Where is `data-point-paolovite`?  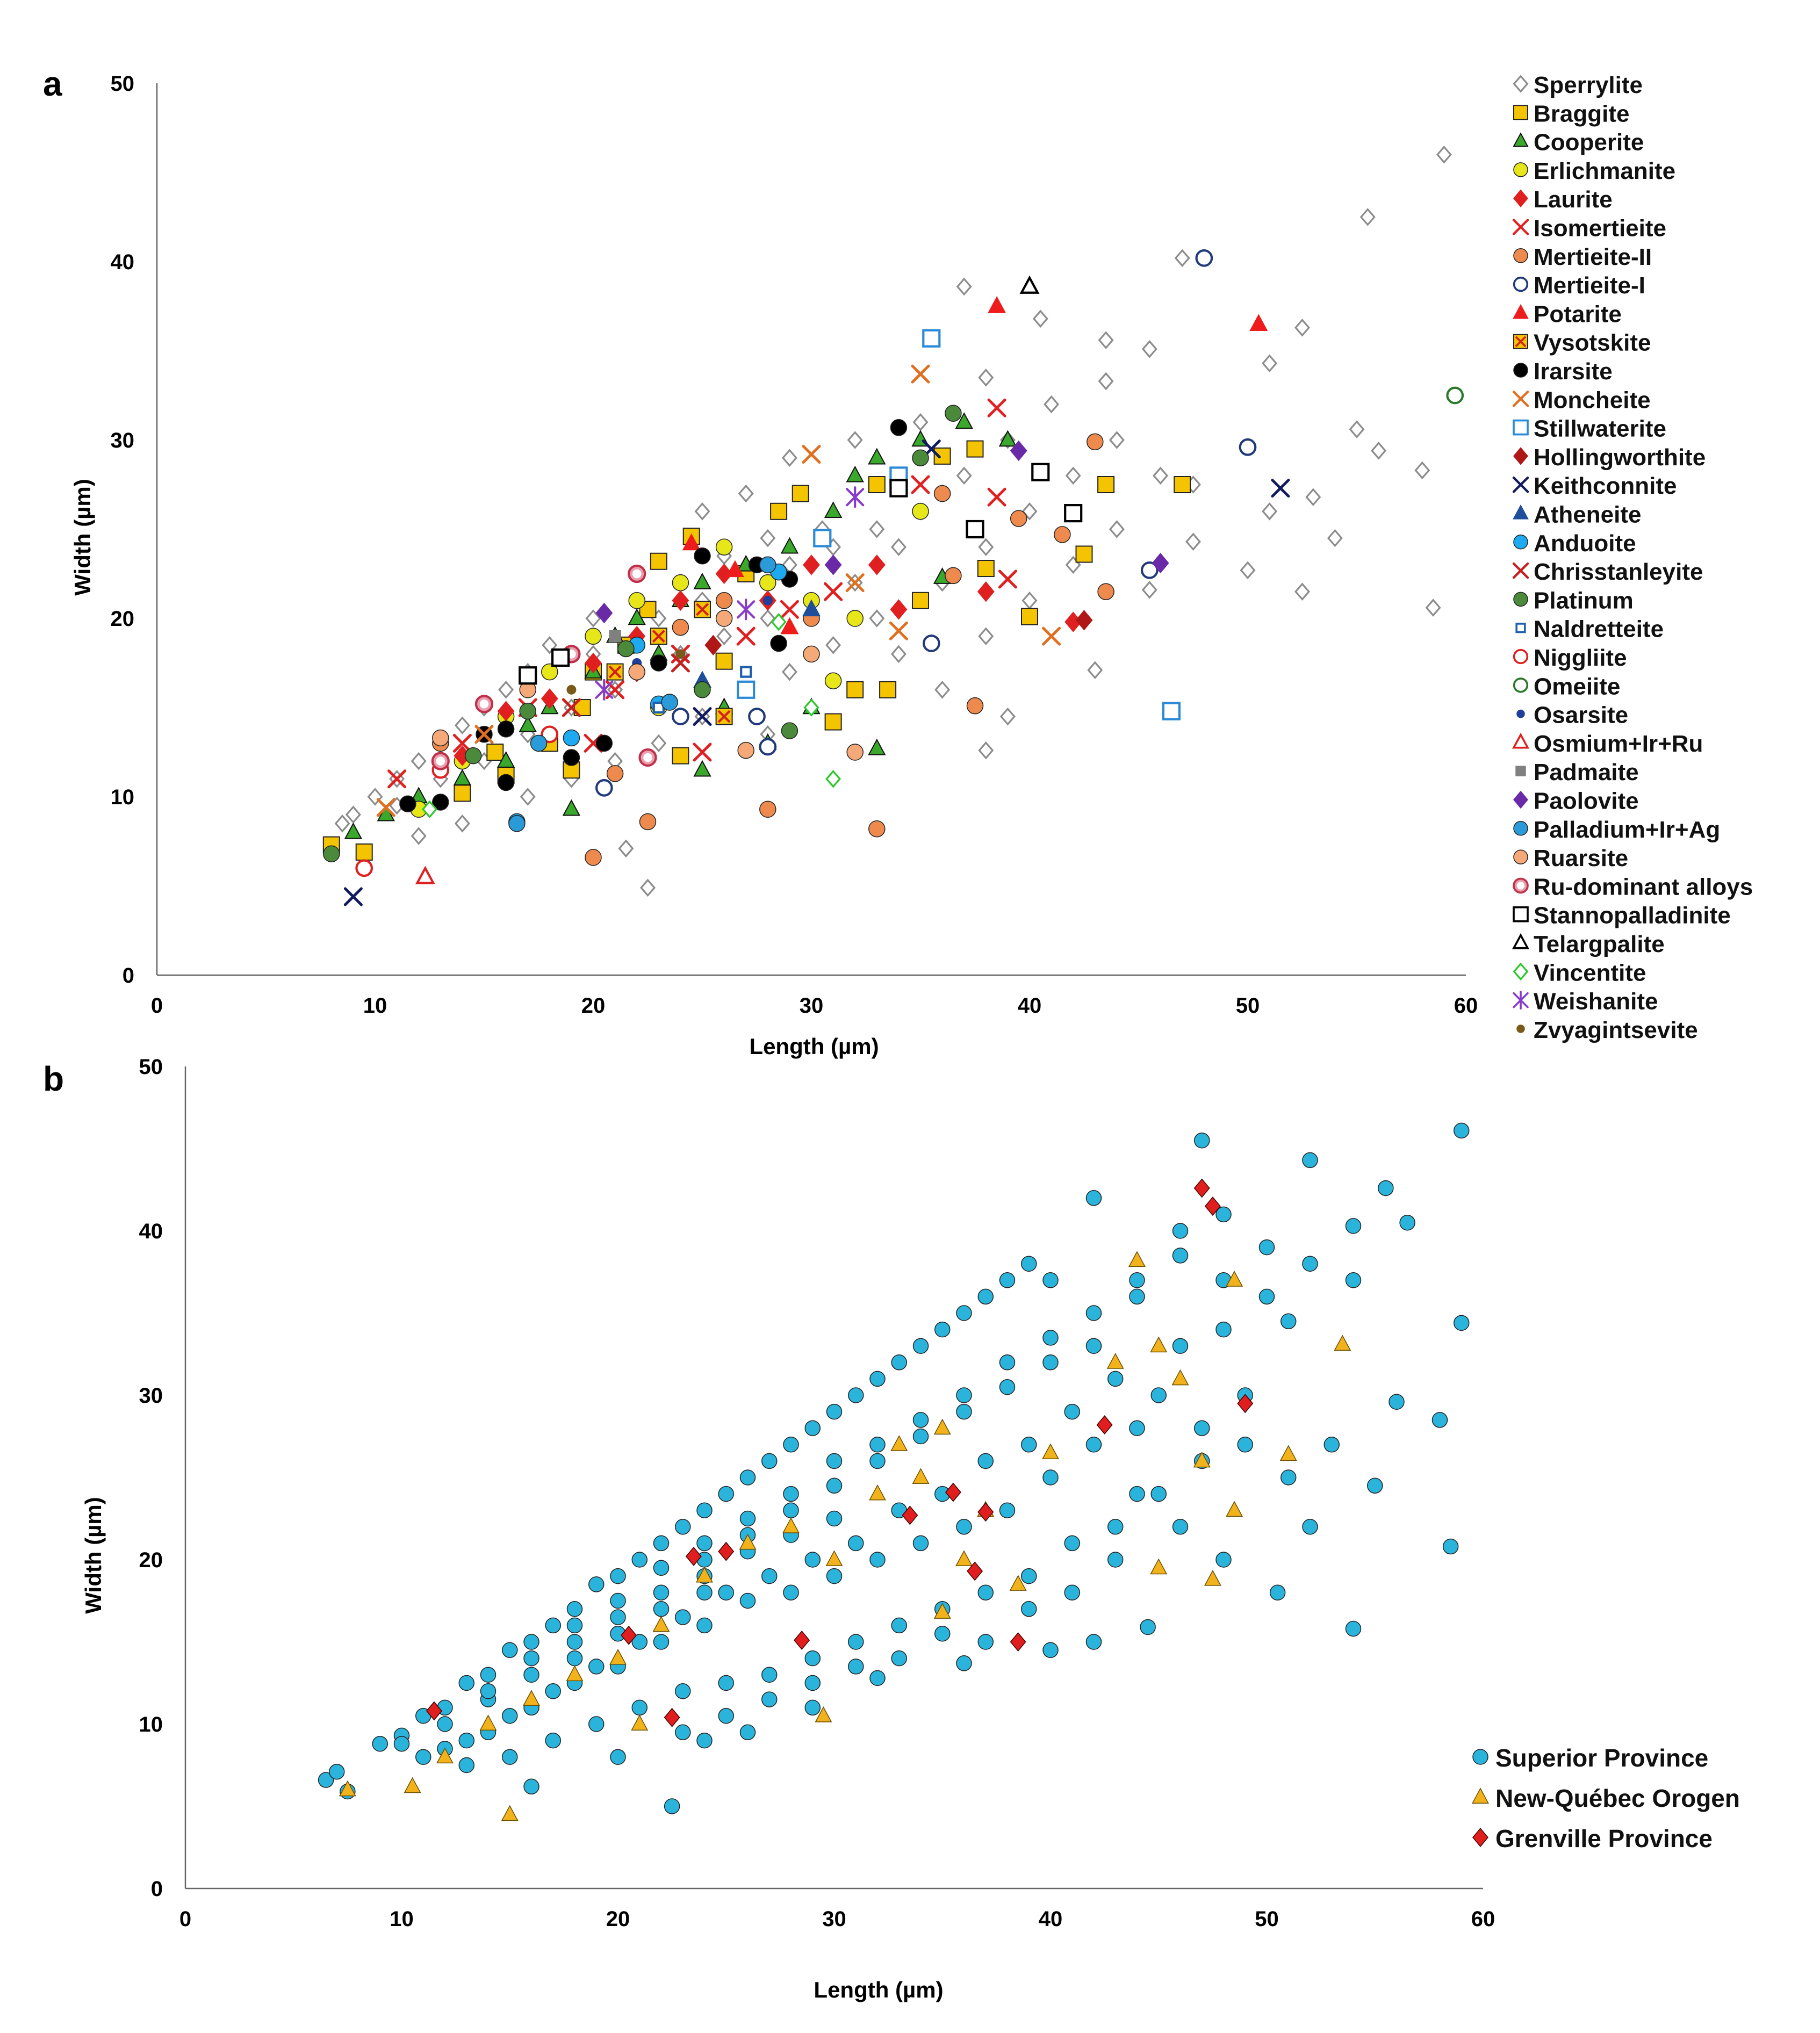
data-point-paolovite is located at coordinates (1019, 451).